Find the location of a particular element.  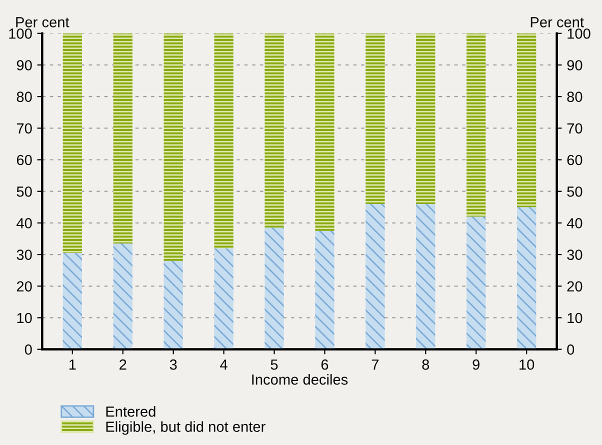

x-axis-title: Income deciles is located at coordinates (300, 379).